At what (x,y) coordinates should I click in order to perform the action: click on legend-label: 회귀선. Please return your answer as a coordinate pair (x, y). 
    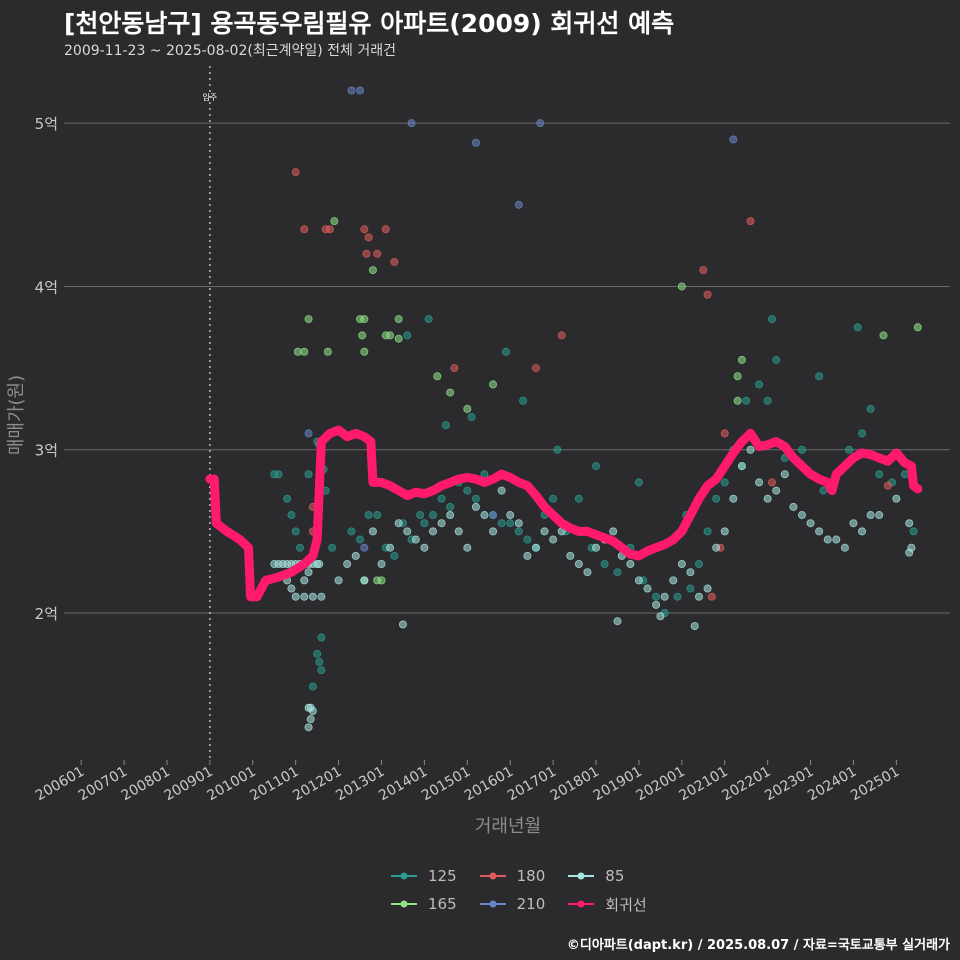
    Looking at the image, I should click on (626, 904).